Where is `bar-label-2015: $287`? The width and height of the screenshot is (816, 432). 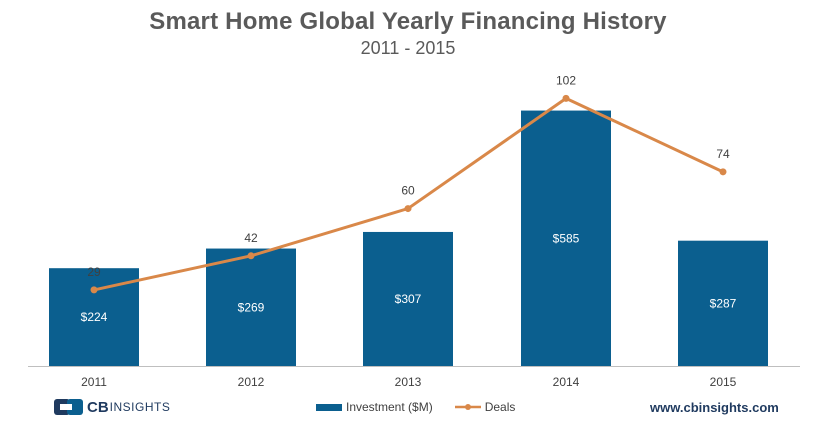 bar-label-2015: $287 is located at coordinates (723, 303).